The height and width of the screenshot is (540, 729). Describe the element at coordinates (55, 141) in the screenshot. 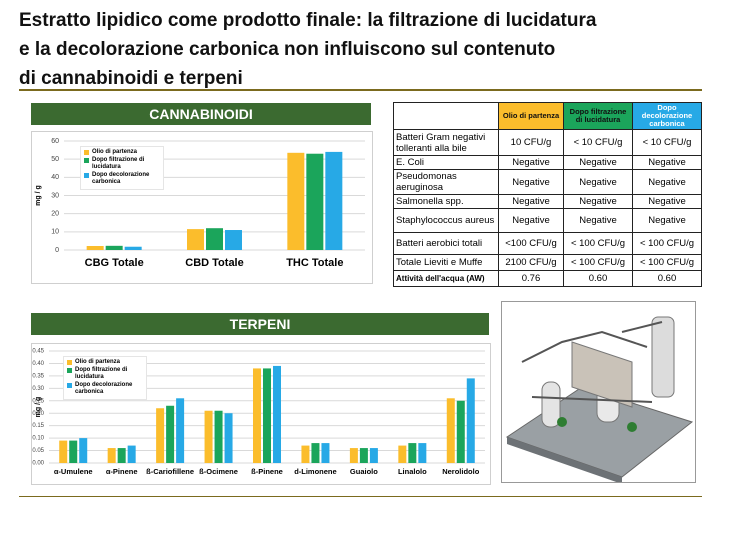

I see `y-tick-label: 60` at that location.